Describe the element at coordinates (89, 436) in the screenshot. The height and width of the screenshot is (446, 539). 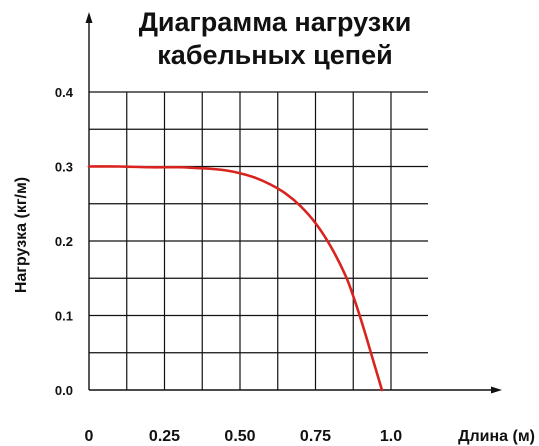
I see `x-tick-label: 0` at that location.